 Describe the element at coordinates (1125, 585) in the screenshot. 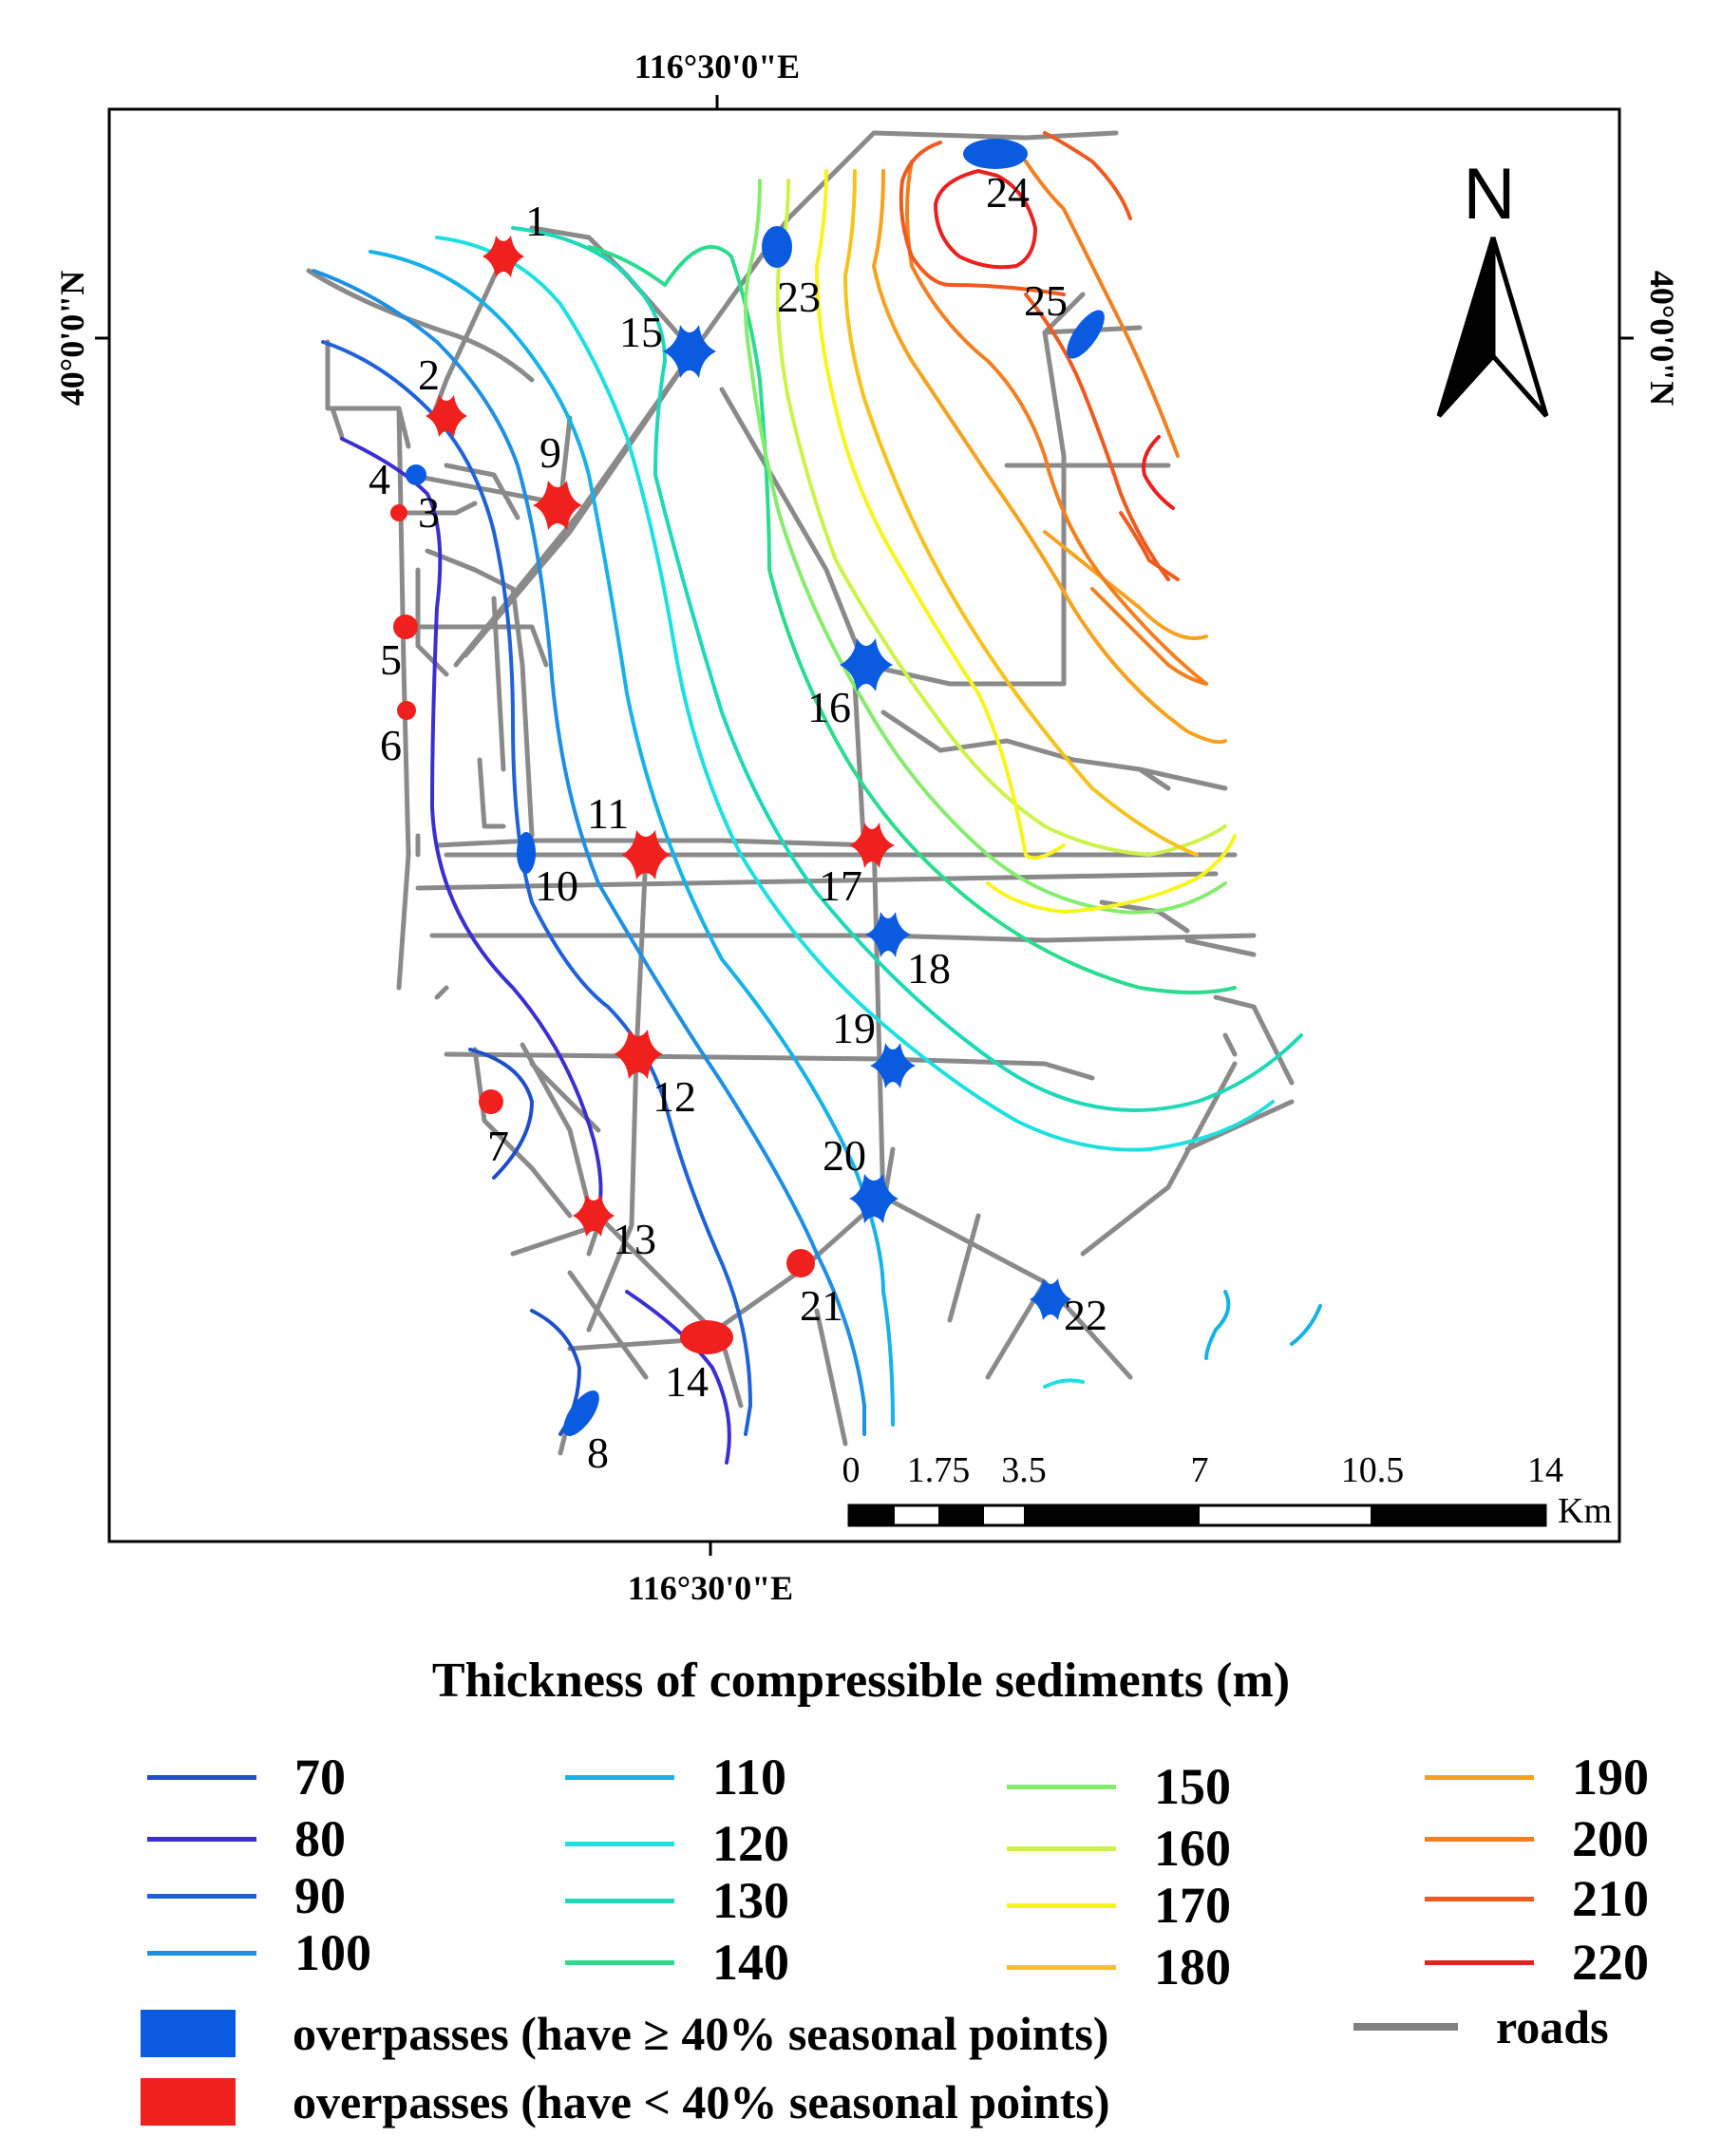

I see `contour-190-b` at that location.